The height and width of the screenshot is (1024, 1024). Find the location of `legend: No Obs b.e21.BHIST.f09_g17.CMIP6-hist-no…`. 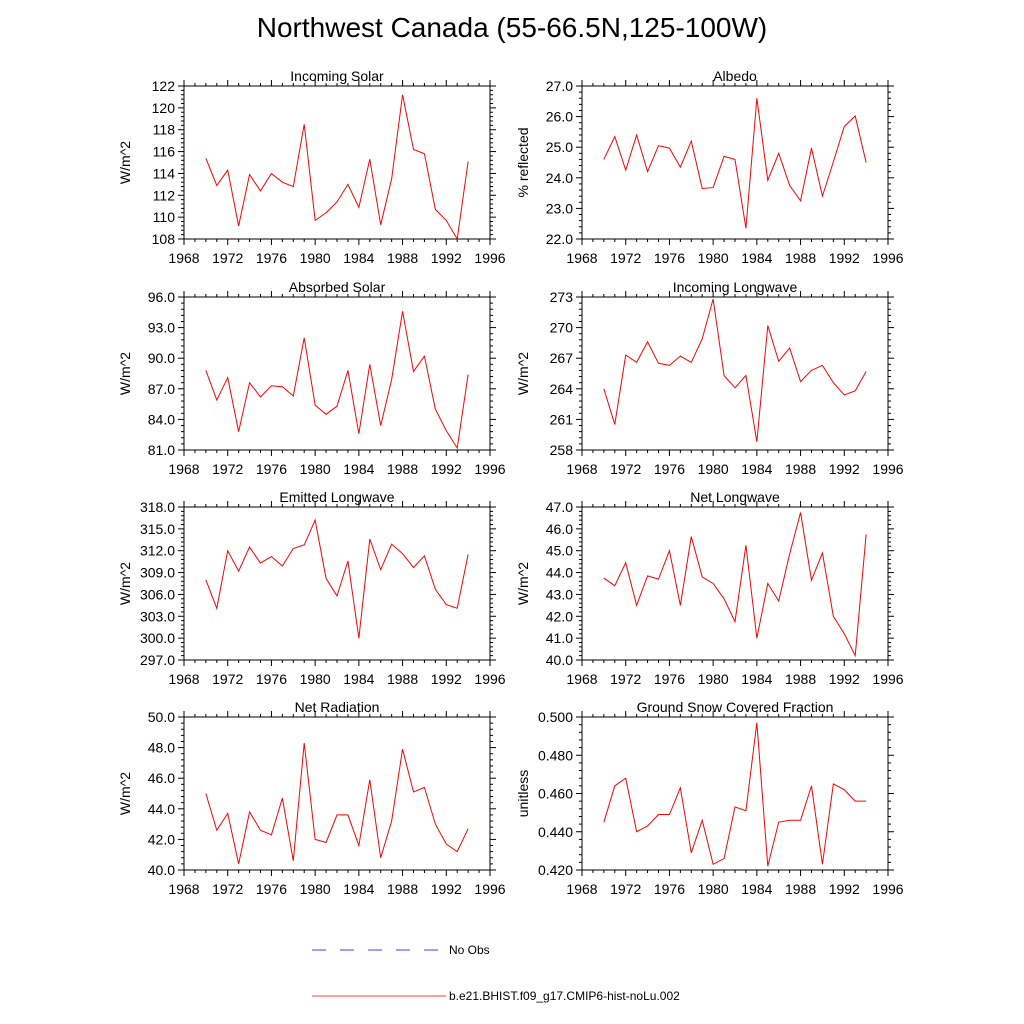

legend: No Obs b.e21.BHIST.f09_g17.CMIP6-hist-no… is located at coordinates (496, 973).